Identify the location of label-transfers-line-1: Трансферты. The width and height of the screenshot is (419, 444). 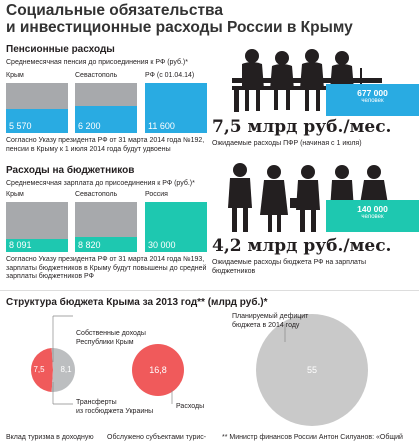
(96, 402).